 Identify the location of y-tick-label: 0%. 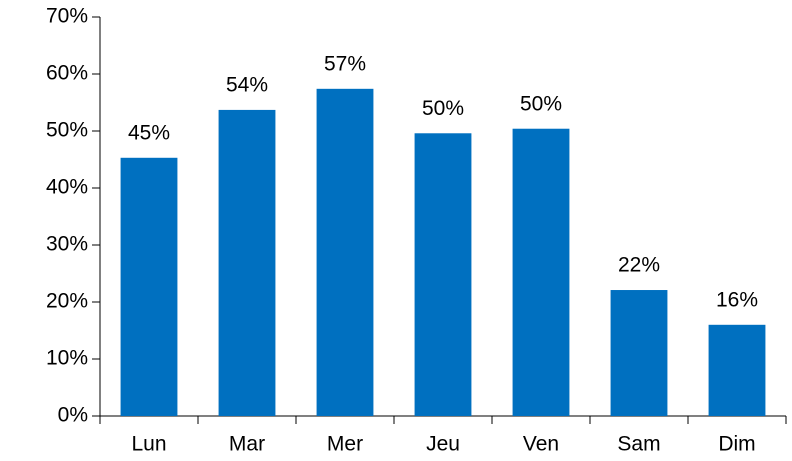
(73, 415).